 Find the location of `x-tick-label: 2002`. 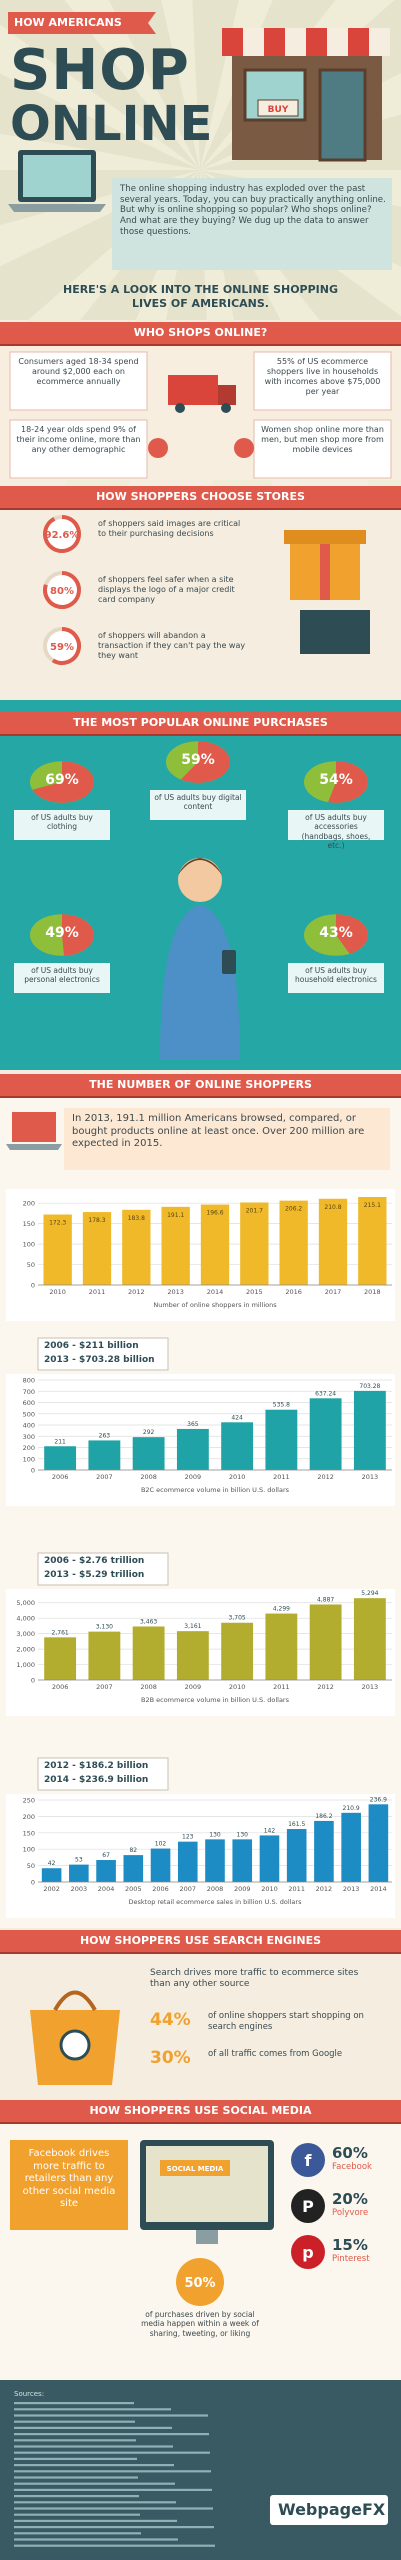

x-tick-label: 2002 is located at coordinates (51, 1889).